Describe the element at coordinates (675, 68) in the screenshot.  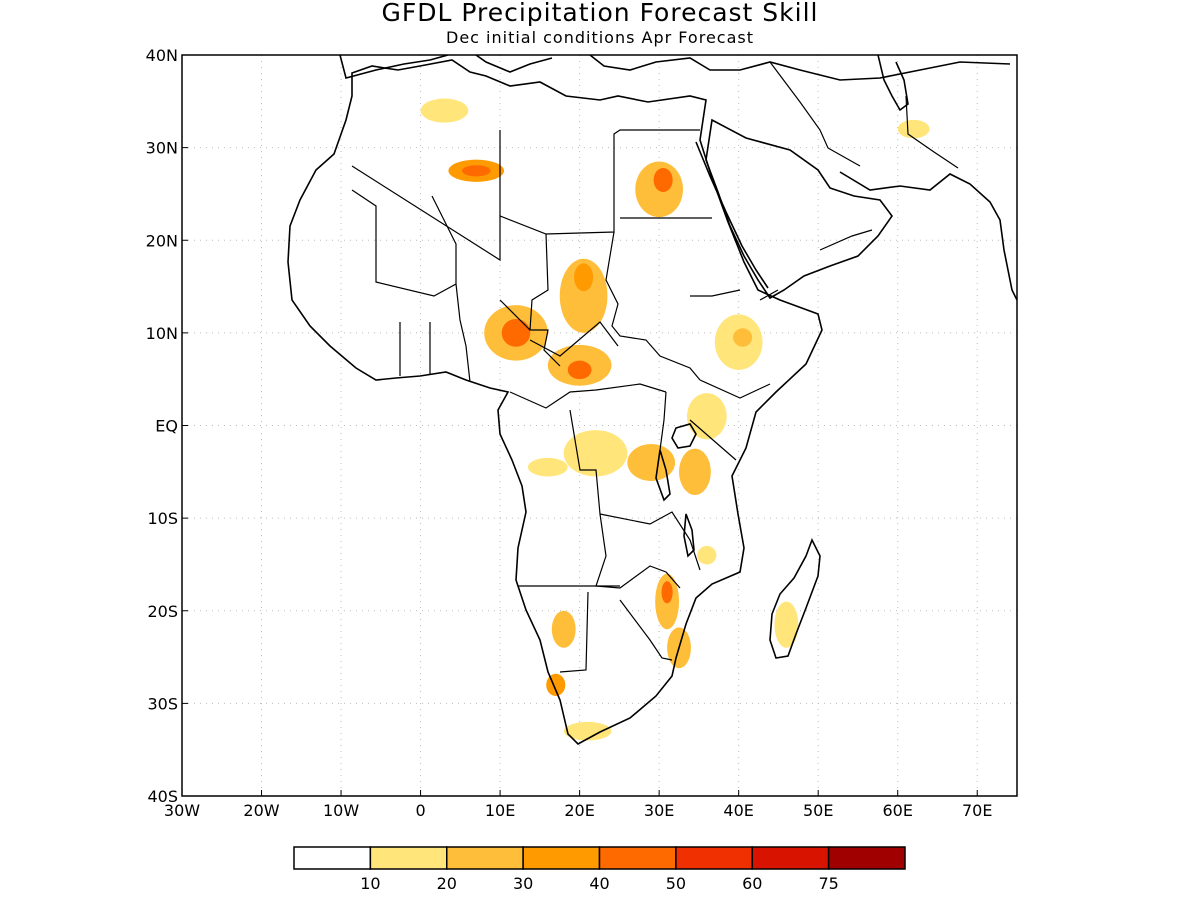
I see `europe-coastline` at that location.